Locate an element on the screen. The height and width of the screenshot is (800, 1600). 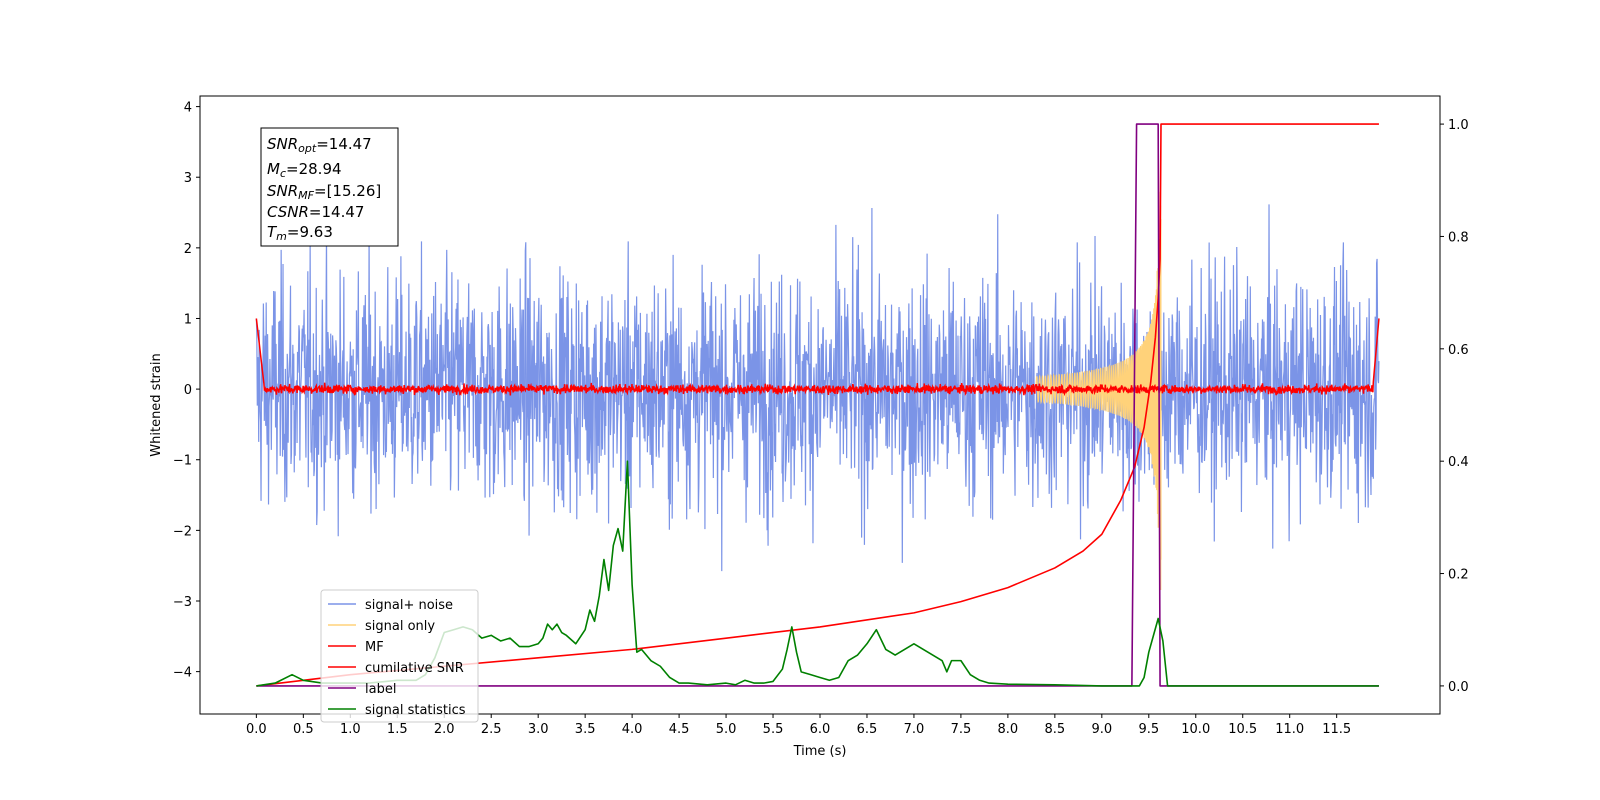
y-tick-label-left: 2 is located at coordinates (188, 249).